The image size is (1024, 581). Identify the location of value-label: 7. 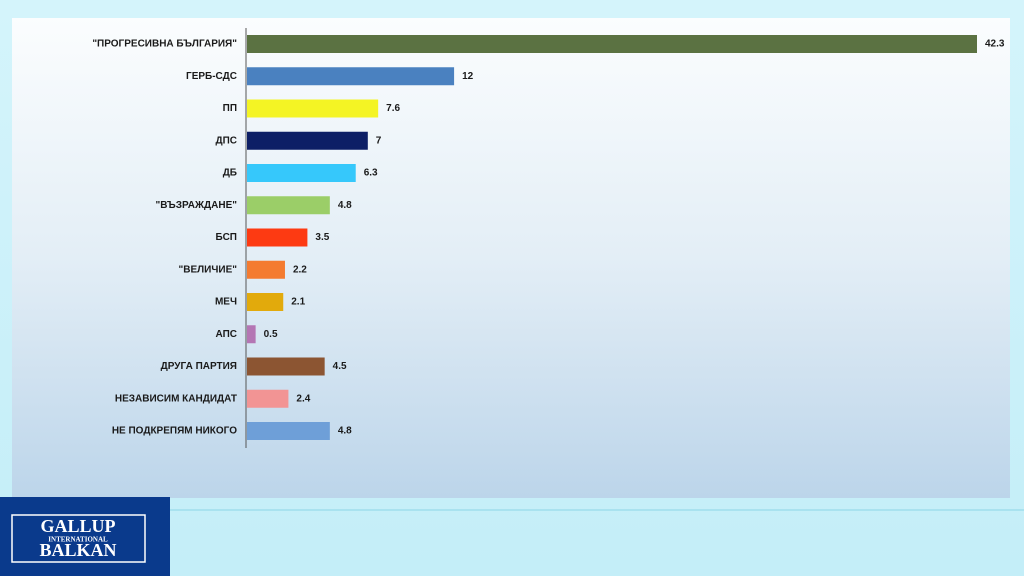
(379, 140).